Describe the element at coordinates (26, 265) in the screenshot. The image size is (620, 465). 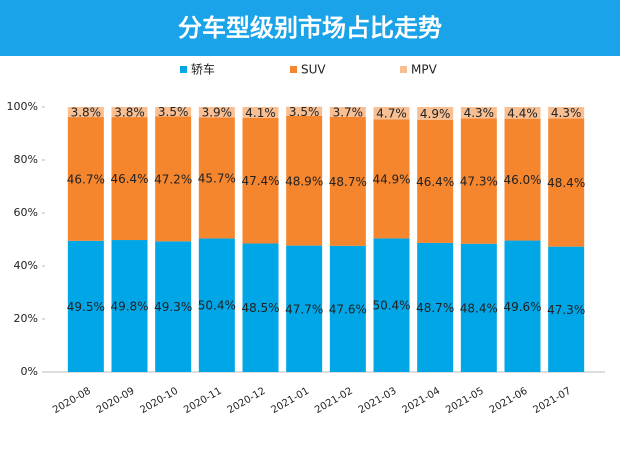
I see `y-tick-label: 40%` at that location.